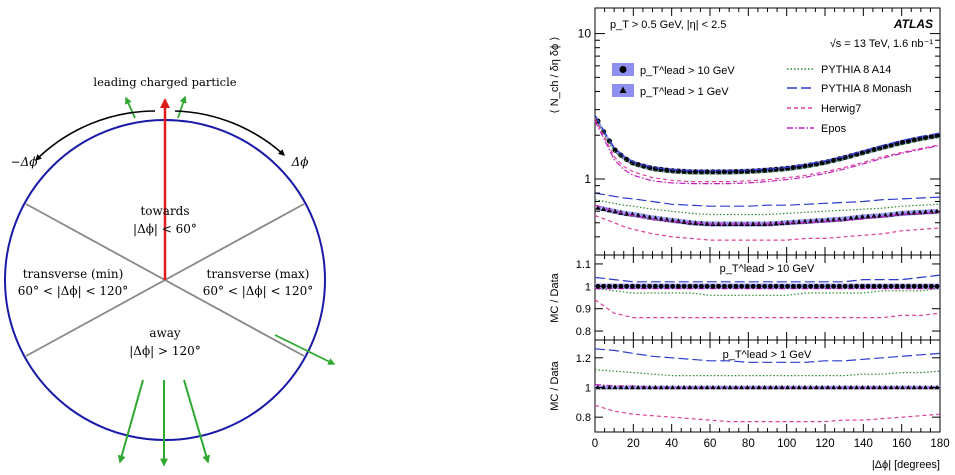  Describe the element at coordinates (623, 69) in the screenshot. I see `legend-data10-marker` at that location.